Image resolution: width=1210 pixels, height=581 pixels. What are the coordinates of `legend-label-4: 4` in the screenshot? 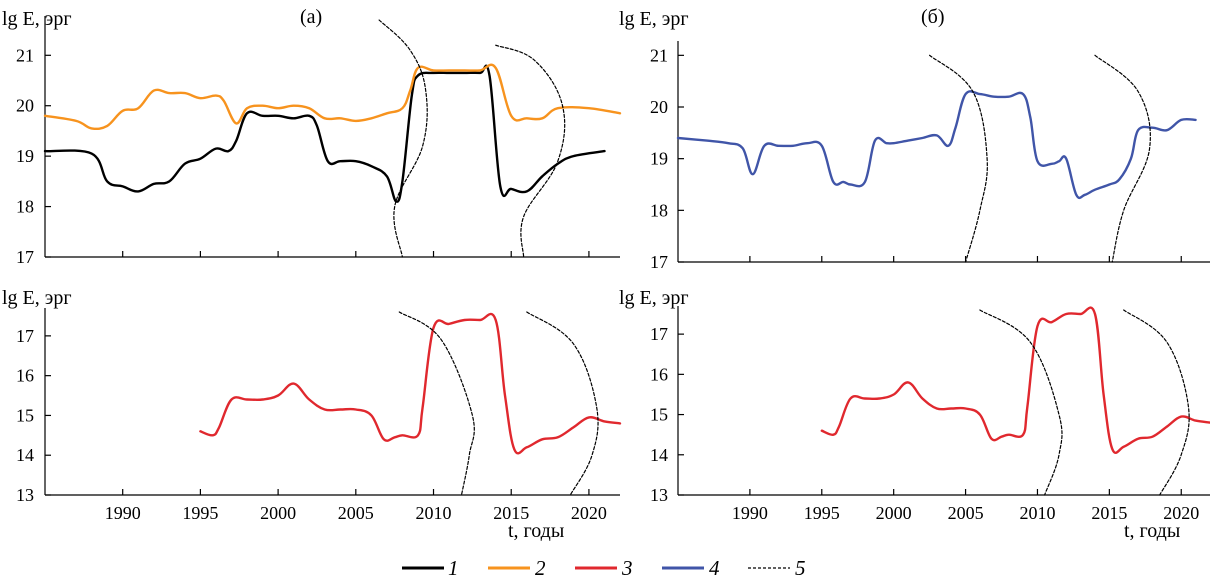 It's located at (714, 568).